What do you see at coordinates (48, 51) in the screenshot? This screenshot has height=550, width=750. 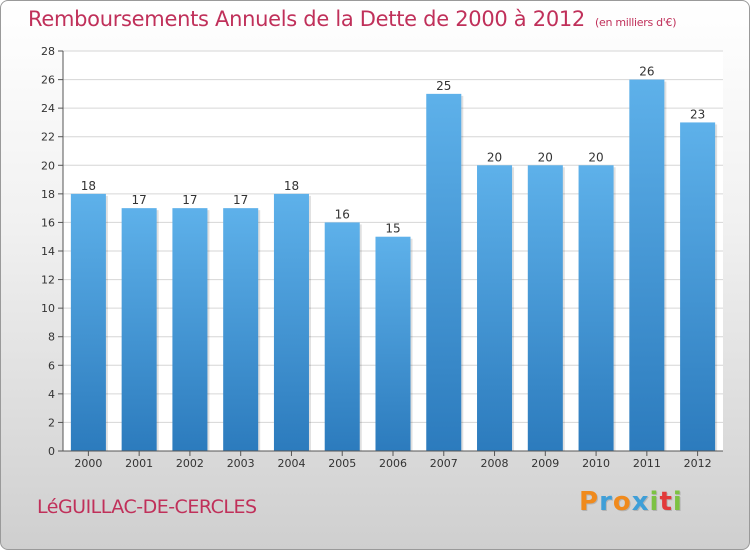 I see `y-tick-label: 28` at bounding box center [48, 51].